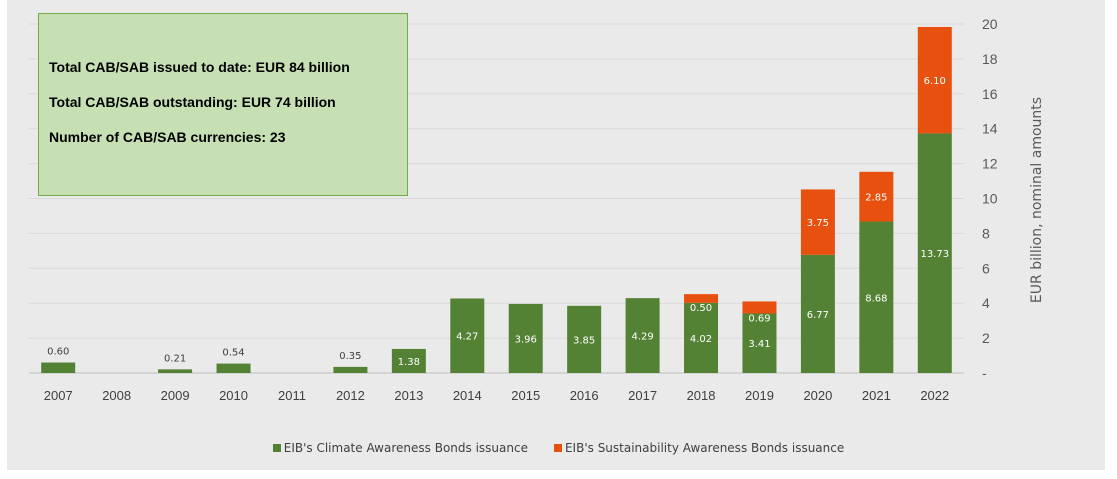 This screenshot has width=1117, height=479. I want to click on data-label-sab: 2.85, so click(876, 198).